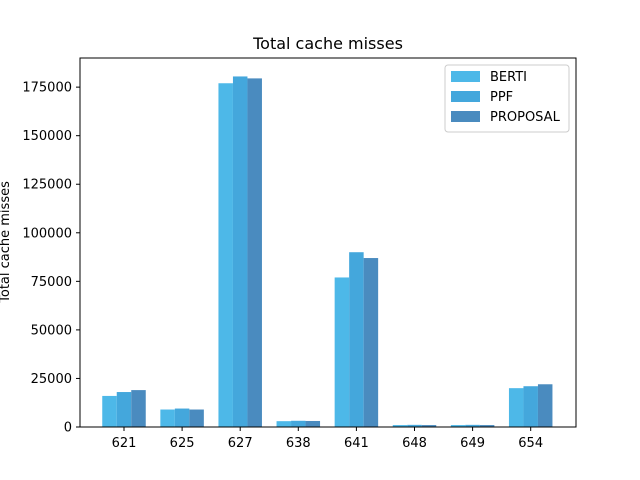 Image resolution: width=640 pixels, height=480 pixels. I want to click on y-tick-label: 50000, so click(51, 330).